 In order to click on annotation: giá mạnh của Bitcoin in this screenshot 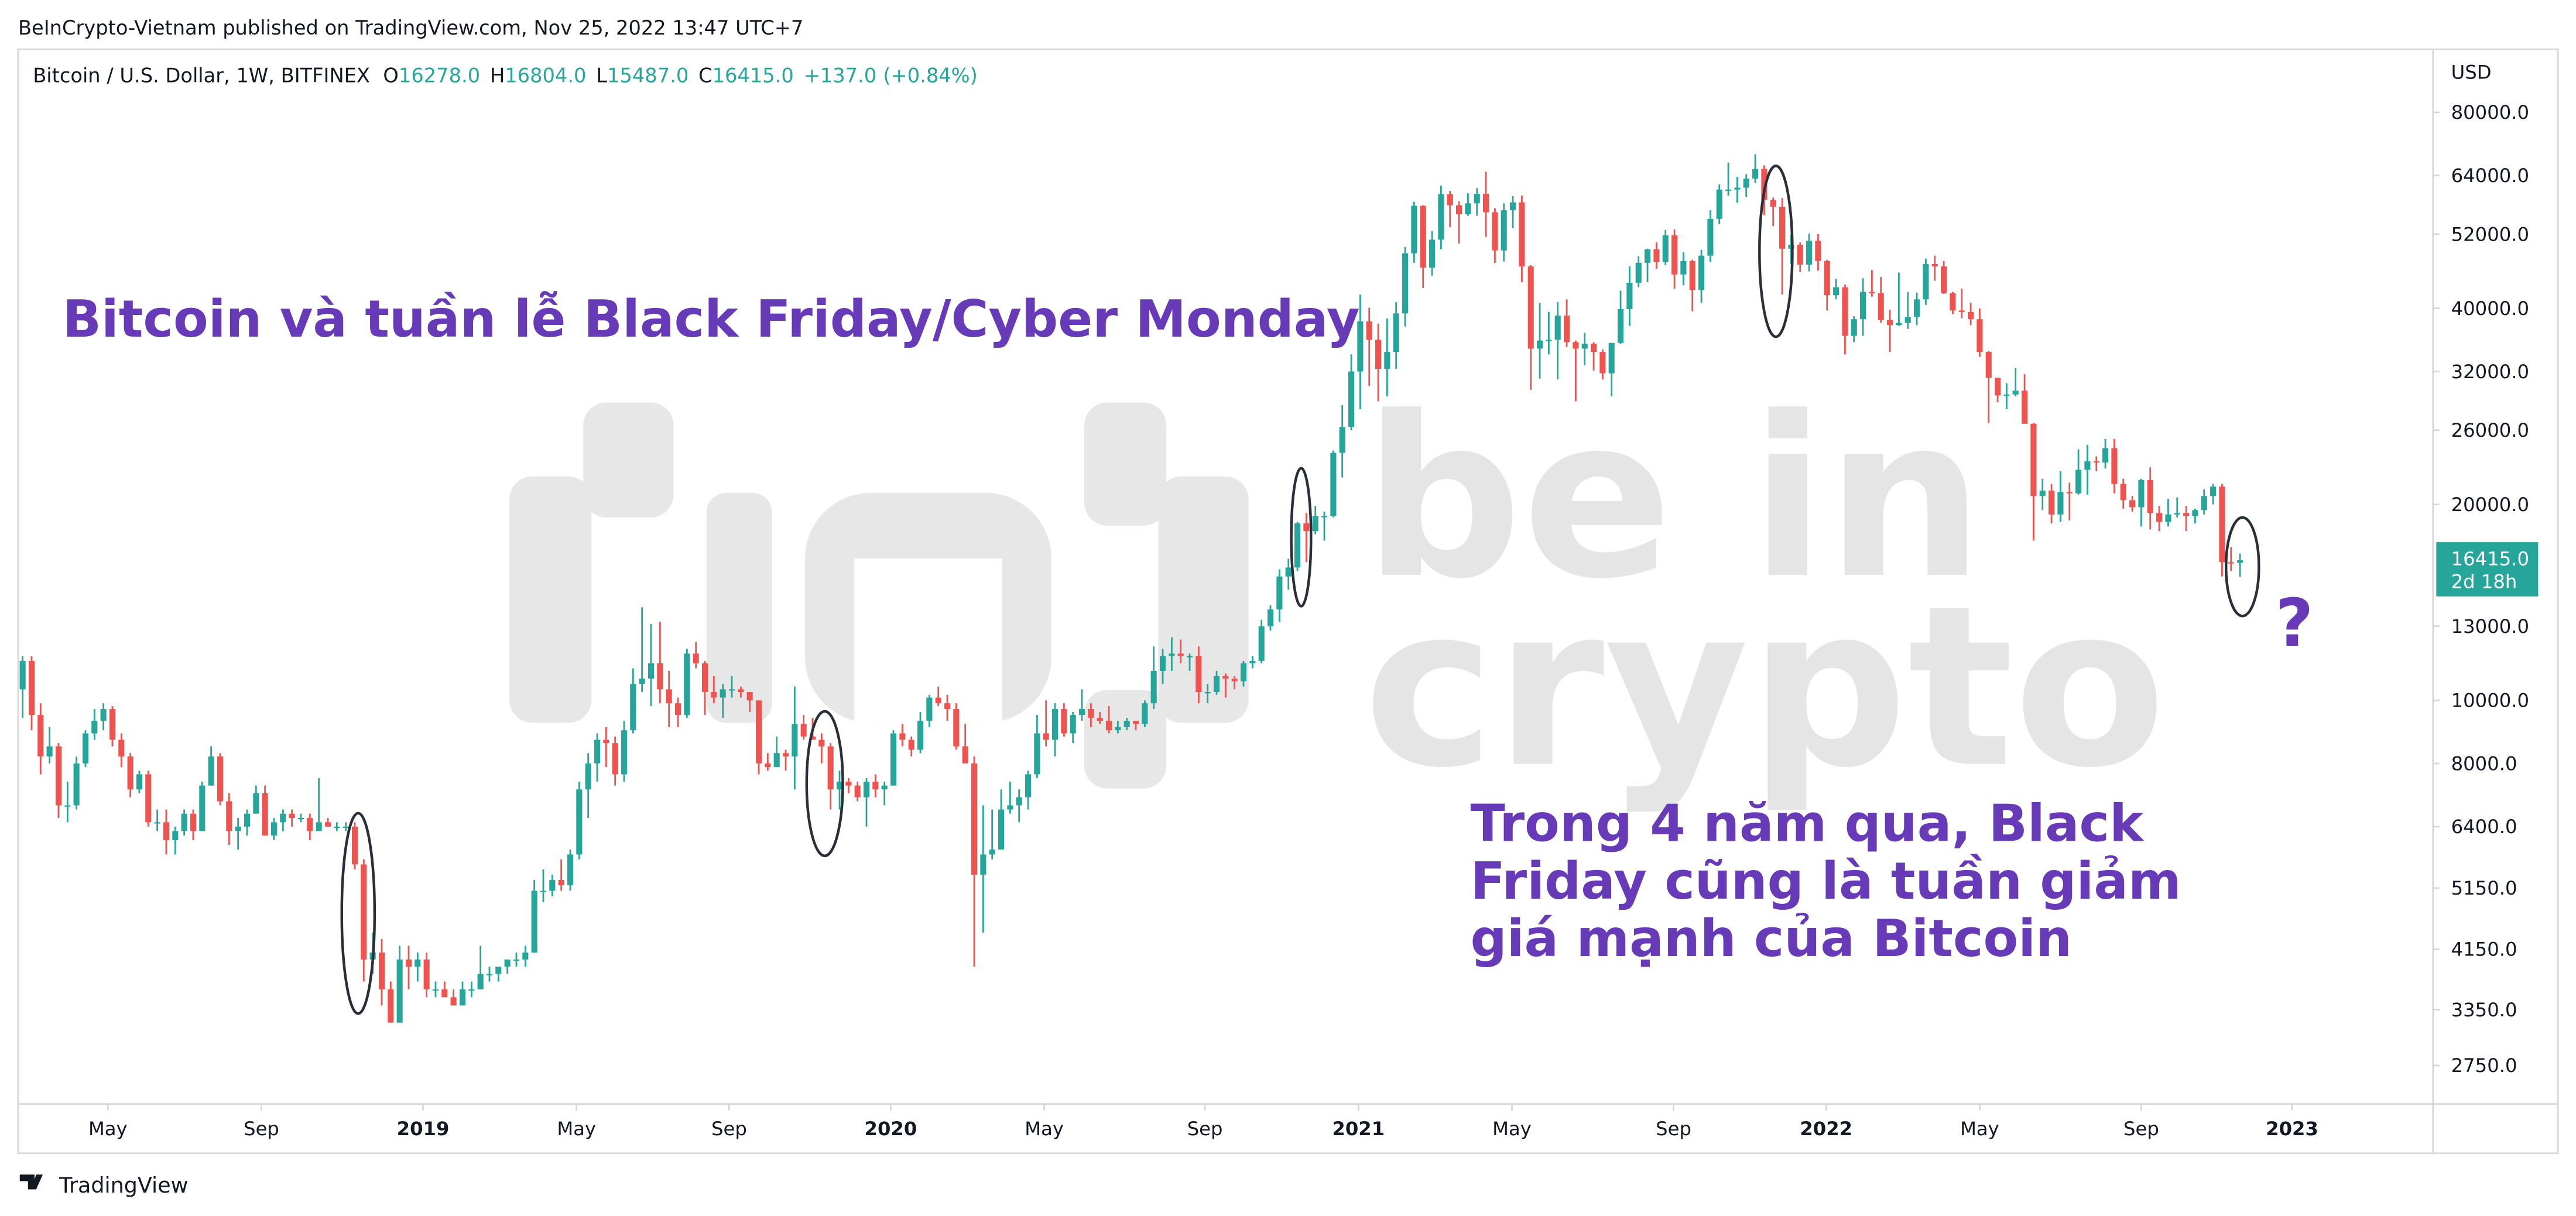, I will do `click(1771, 938)`.